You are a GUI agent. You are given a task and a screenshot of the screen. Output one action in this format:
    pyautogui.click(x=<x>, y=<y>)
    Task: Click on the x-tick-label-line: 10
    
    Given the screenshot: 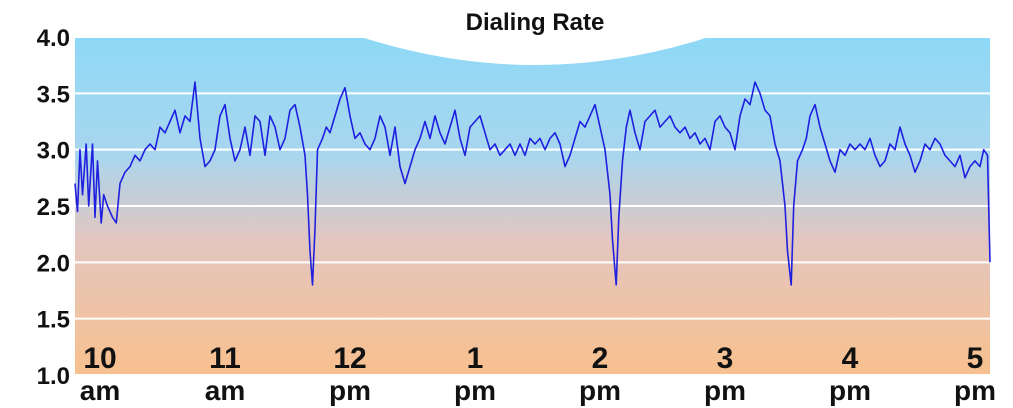 What is the action you would take?
    pyautogui.click(x=99, y=358)
    